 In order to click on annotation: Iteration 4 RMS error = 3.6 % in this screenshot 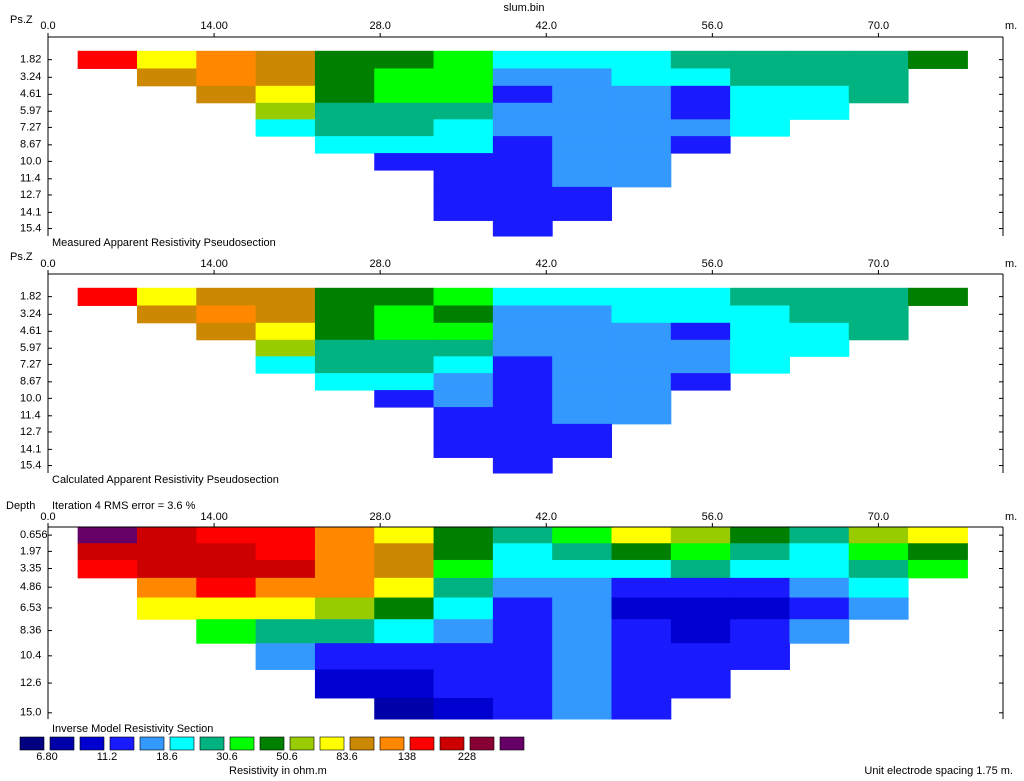, I will do `click(124, 506)`.